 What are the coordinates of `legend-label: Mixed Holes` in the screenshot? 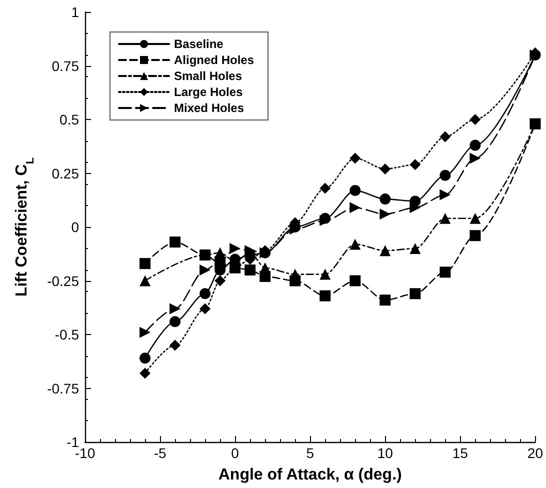 It's located at (209, 108).